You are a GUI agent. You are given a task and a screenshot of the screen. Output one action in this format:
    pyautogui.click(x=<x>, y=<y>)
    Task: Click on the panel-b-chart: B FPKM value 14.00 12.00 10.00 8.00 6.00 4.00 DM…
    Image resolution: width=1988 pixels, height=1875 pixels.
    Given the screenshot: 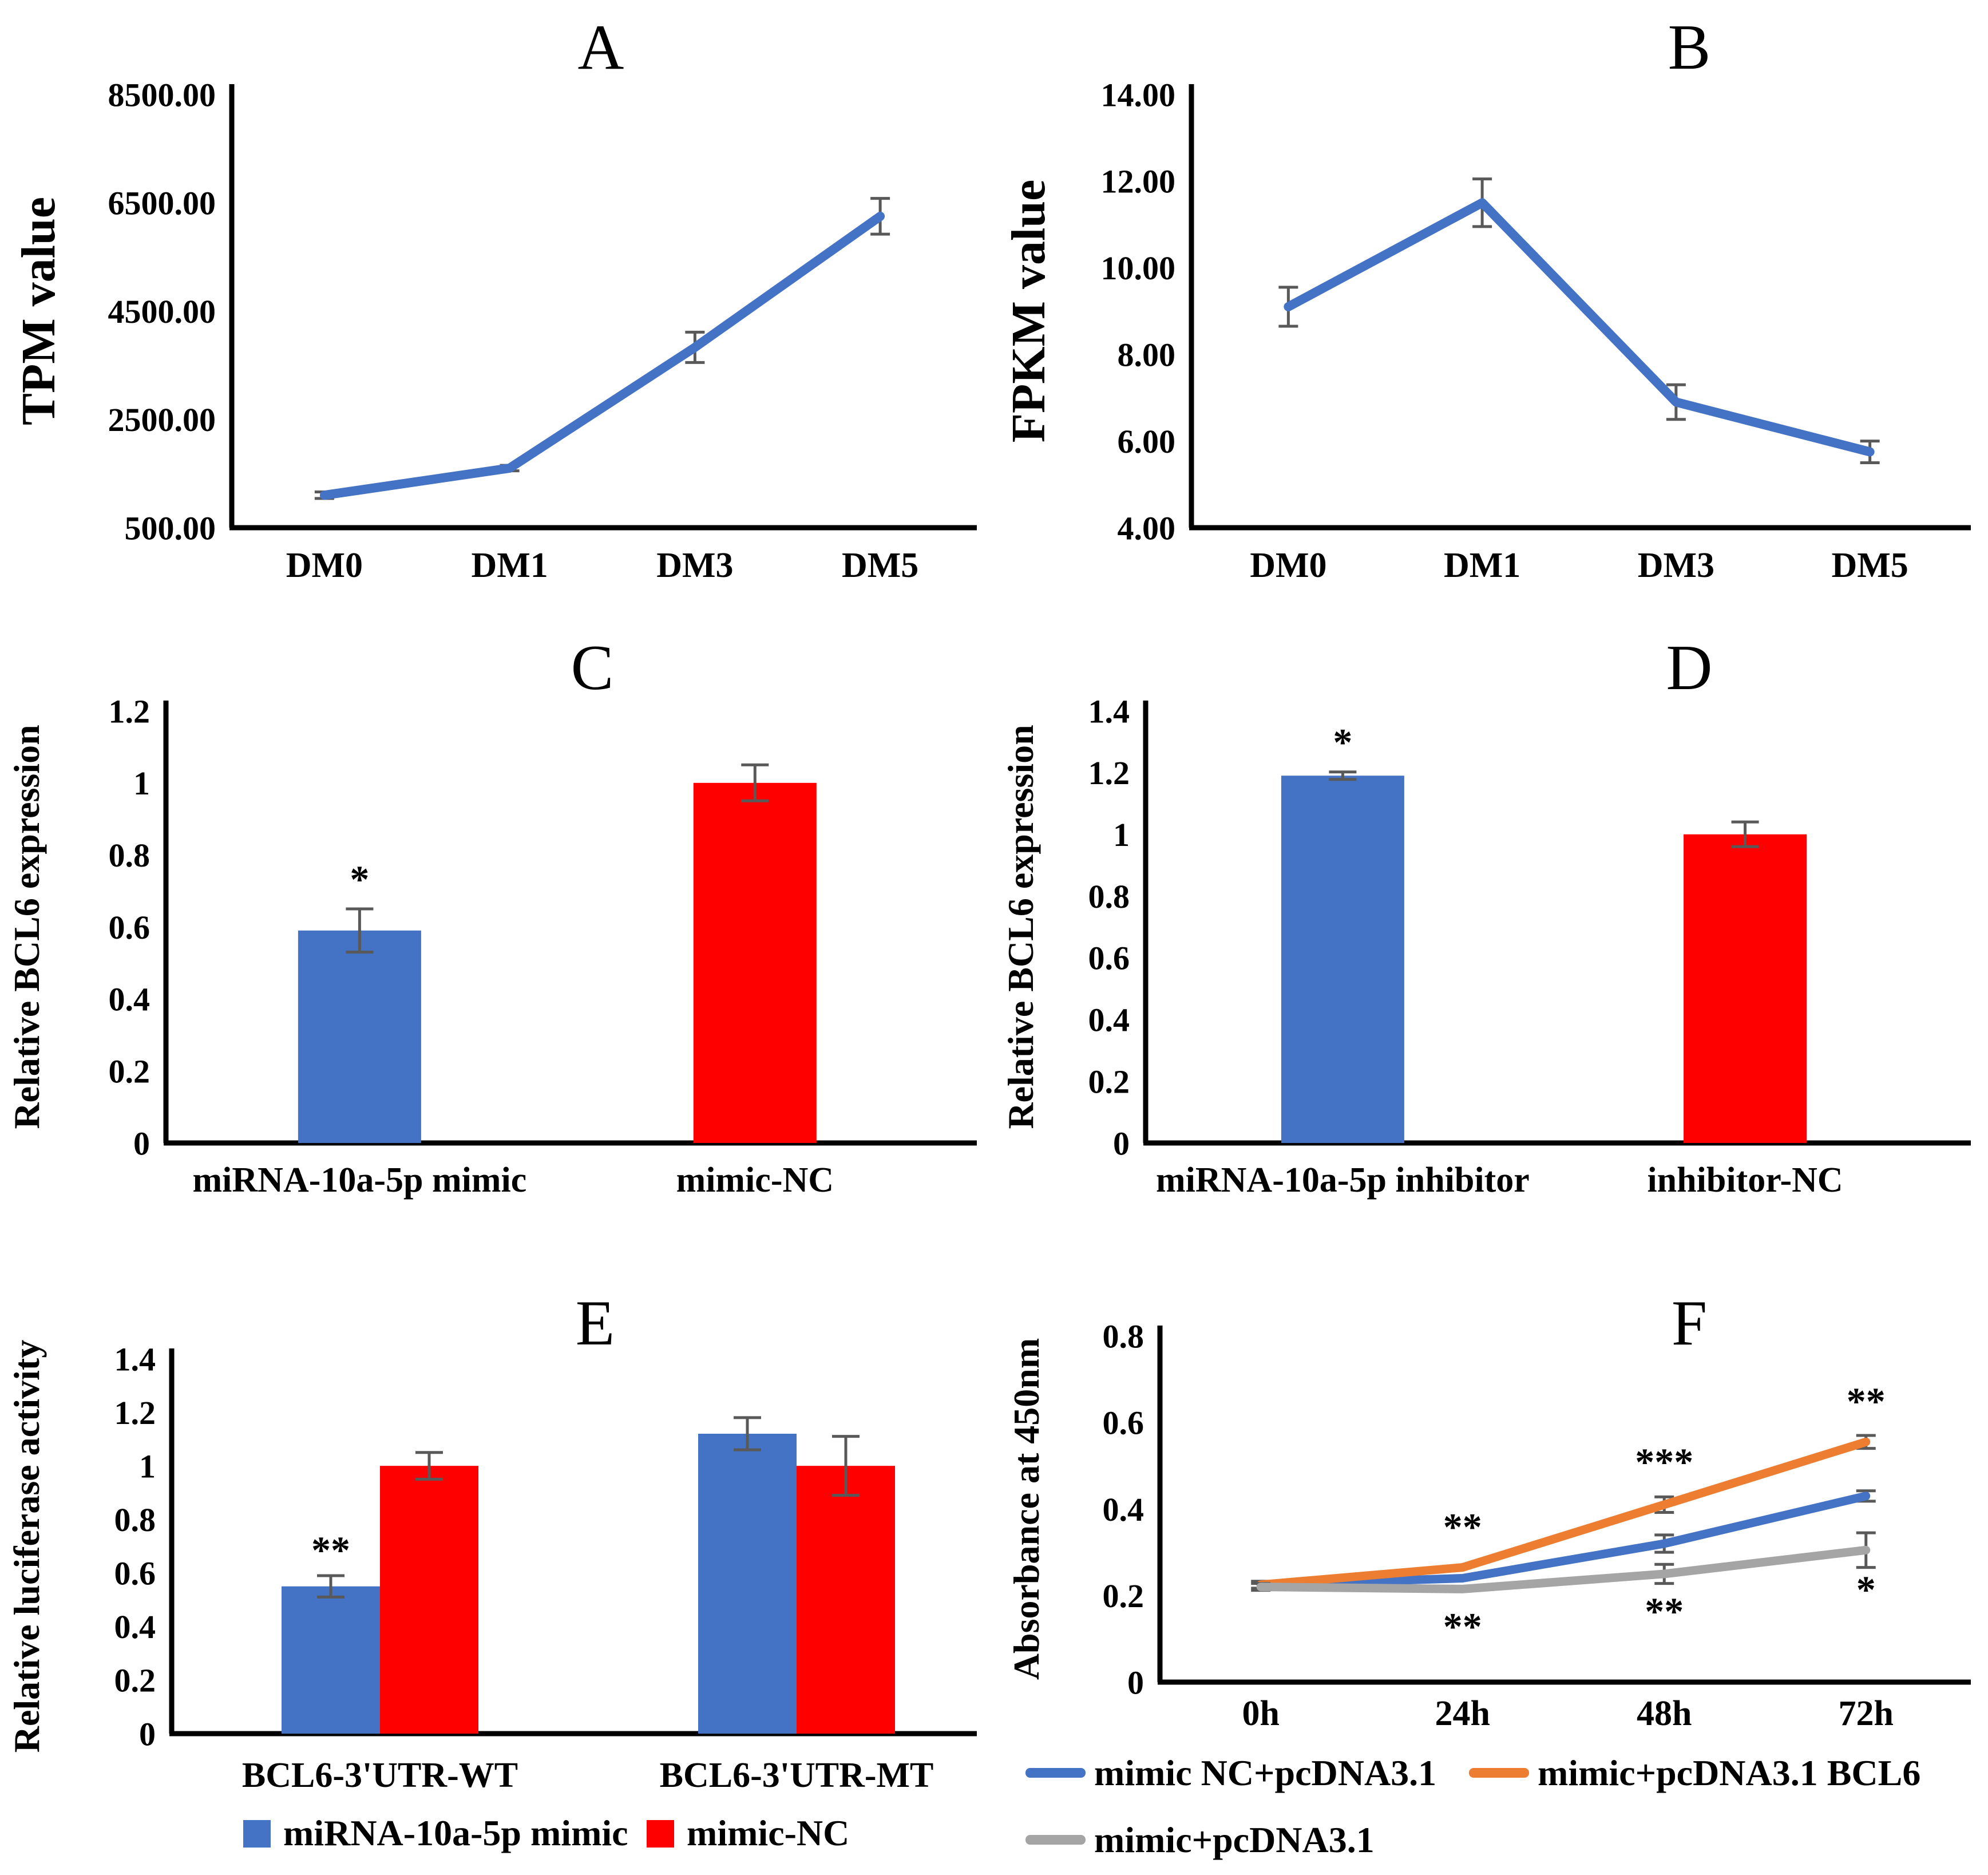 What is the action you would take?
    pyautogui.click(x=1486, y=298)
    